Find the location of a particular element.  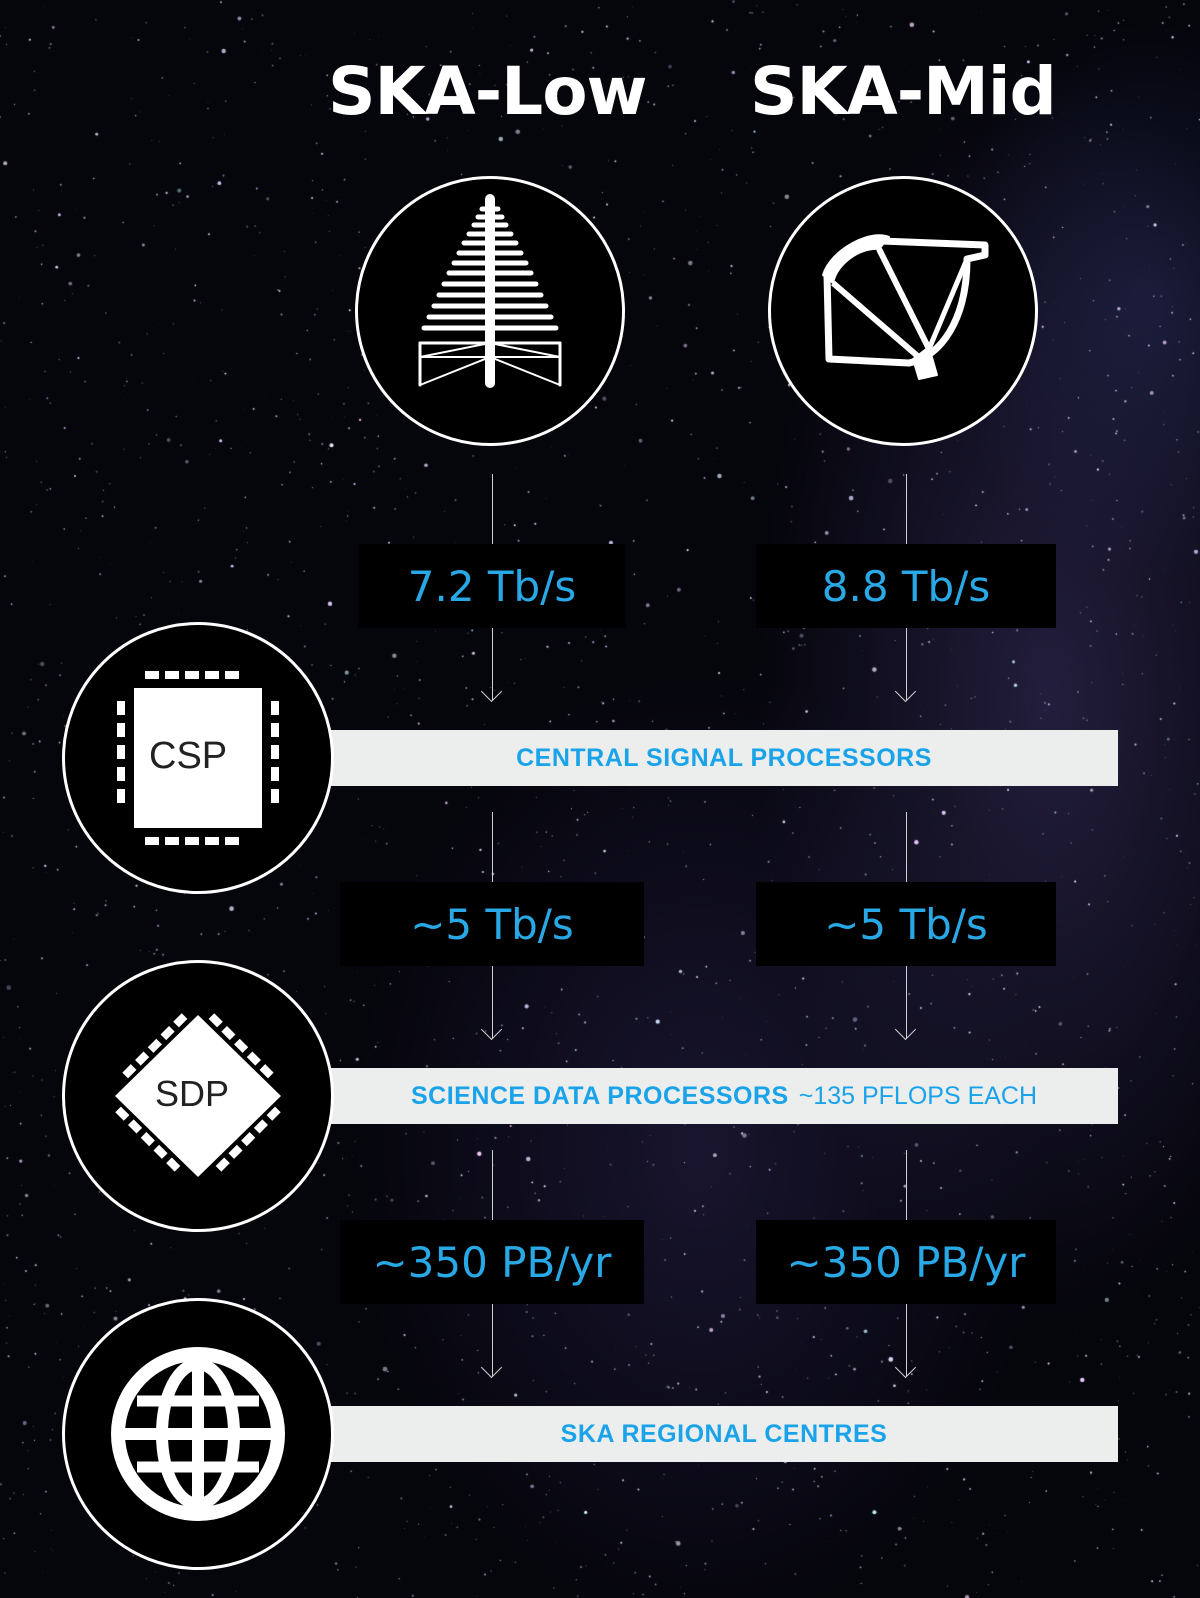

ska-mid-rate-3-box: ~350 PB/yr is located at coordinates (906, 1262).